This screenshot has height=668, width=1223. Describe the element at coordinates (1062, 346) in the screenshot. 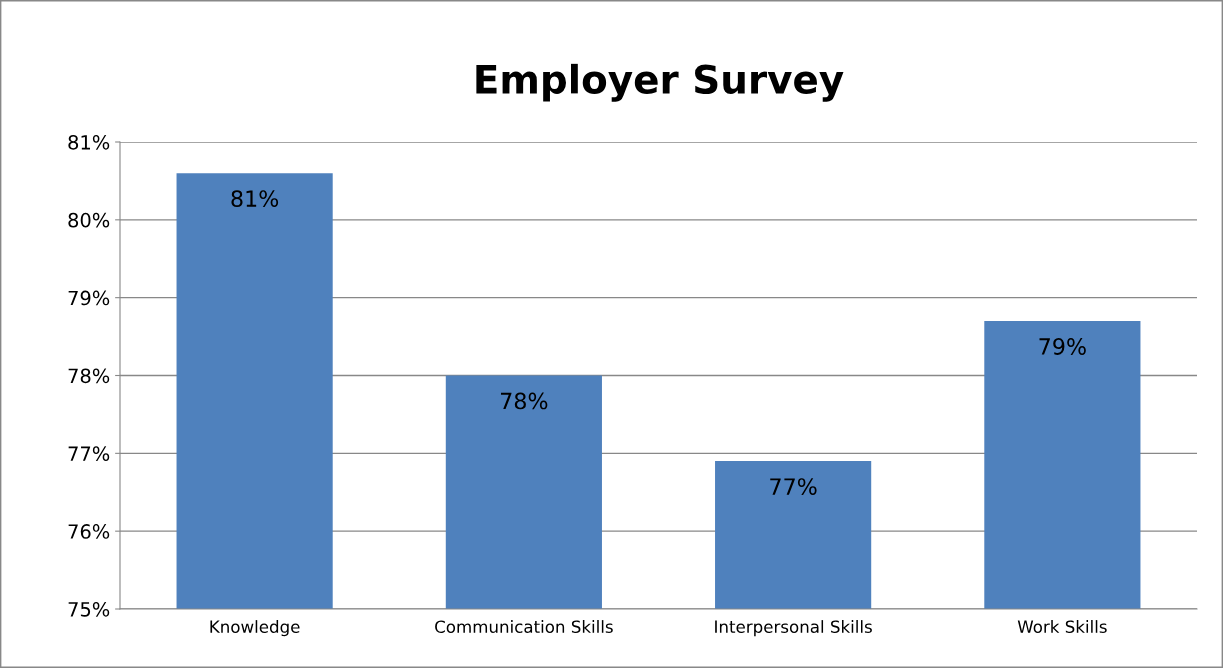

I see `data-label: 79%` at that location.